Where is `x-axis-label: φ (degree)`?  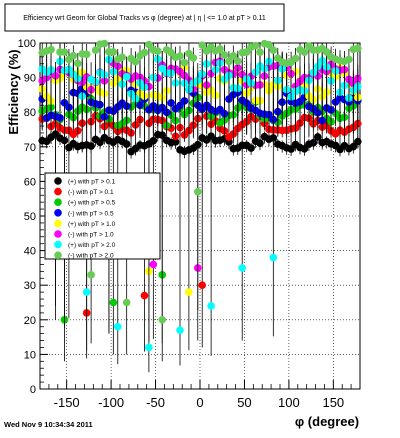
x-axis-label: φ (degree) is located at coordinates (327, 421).